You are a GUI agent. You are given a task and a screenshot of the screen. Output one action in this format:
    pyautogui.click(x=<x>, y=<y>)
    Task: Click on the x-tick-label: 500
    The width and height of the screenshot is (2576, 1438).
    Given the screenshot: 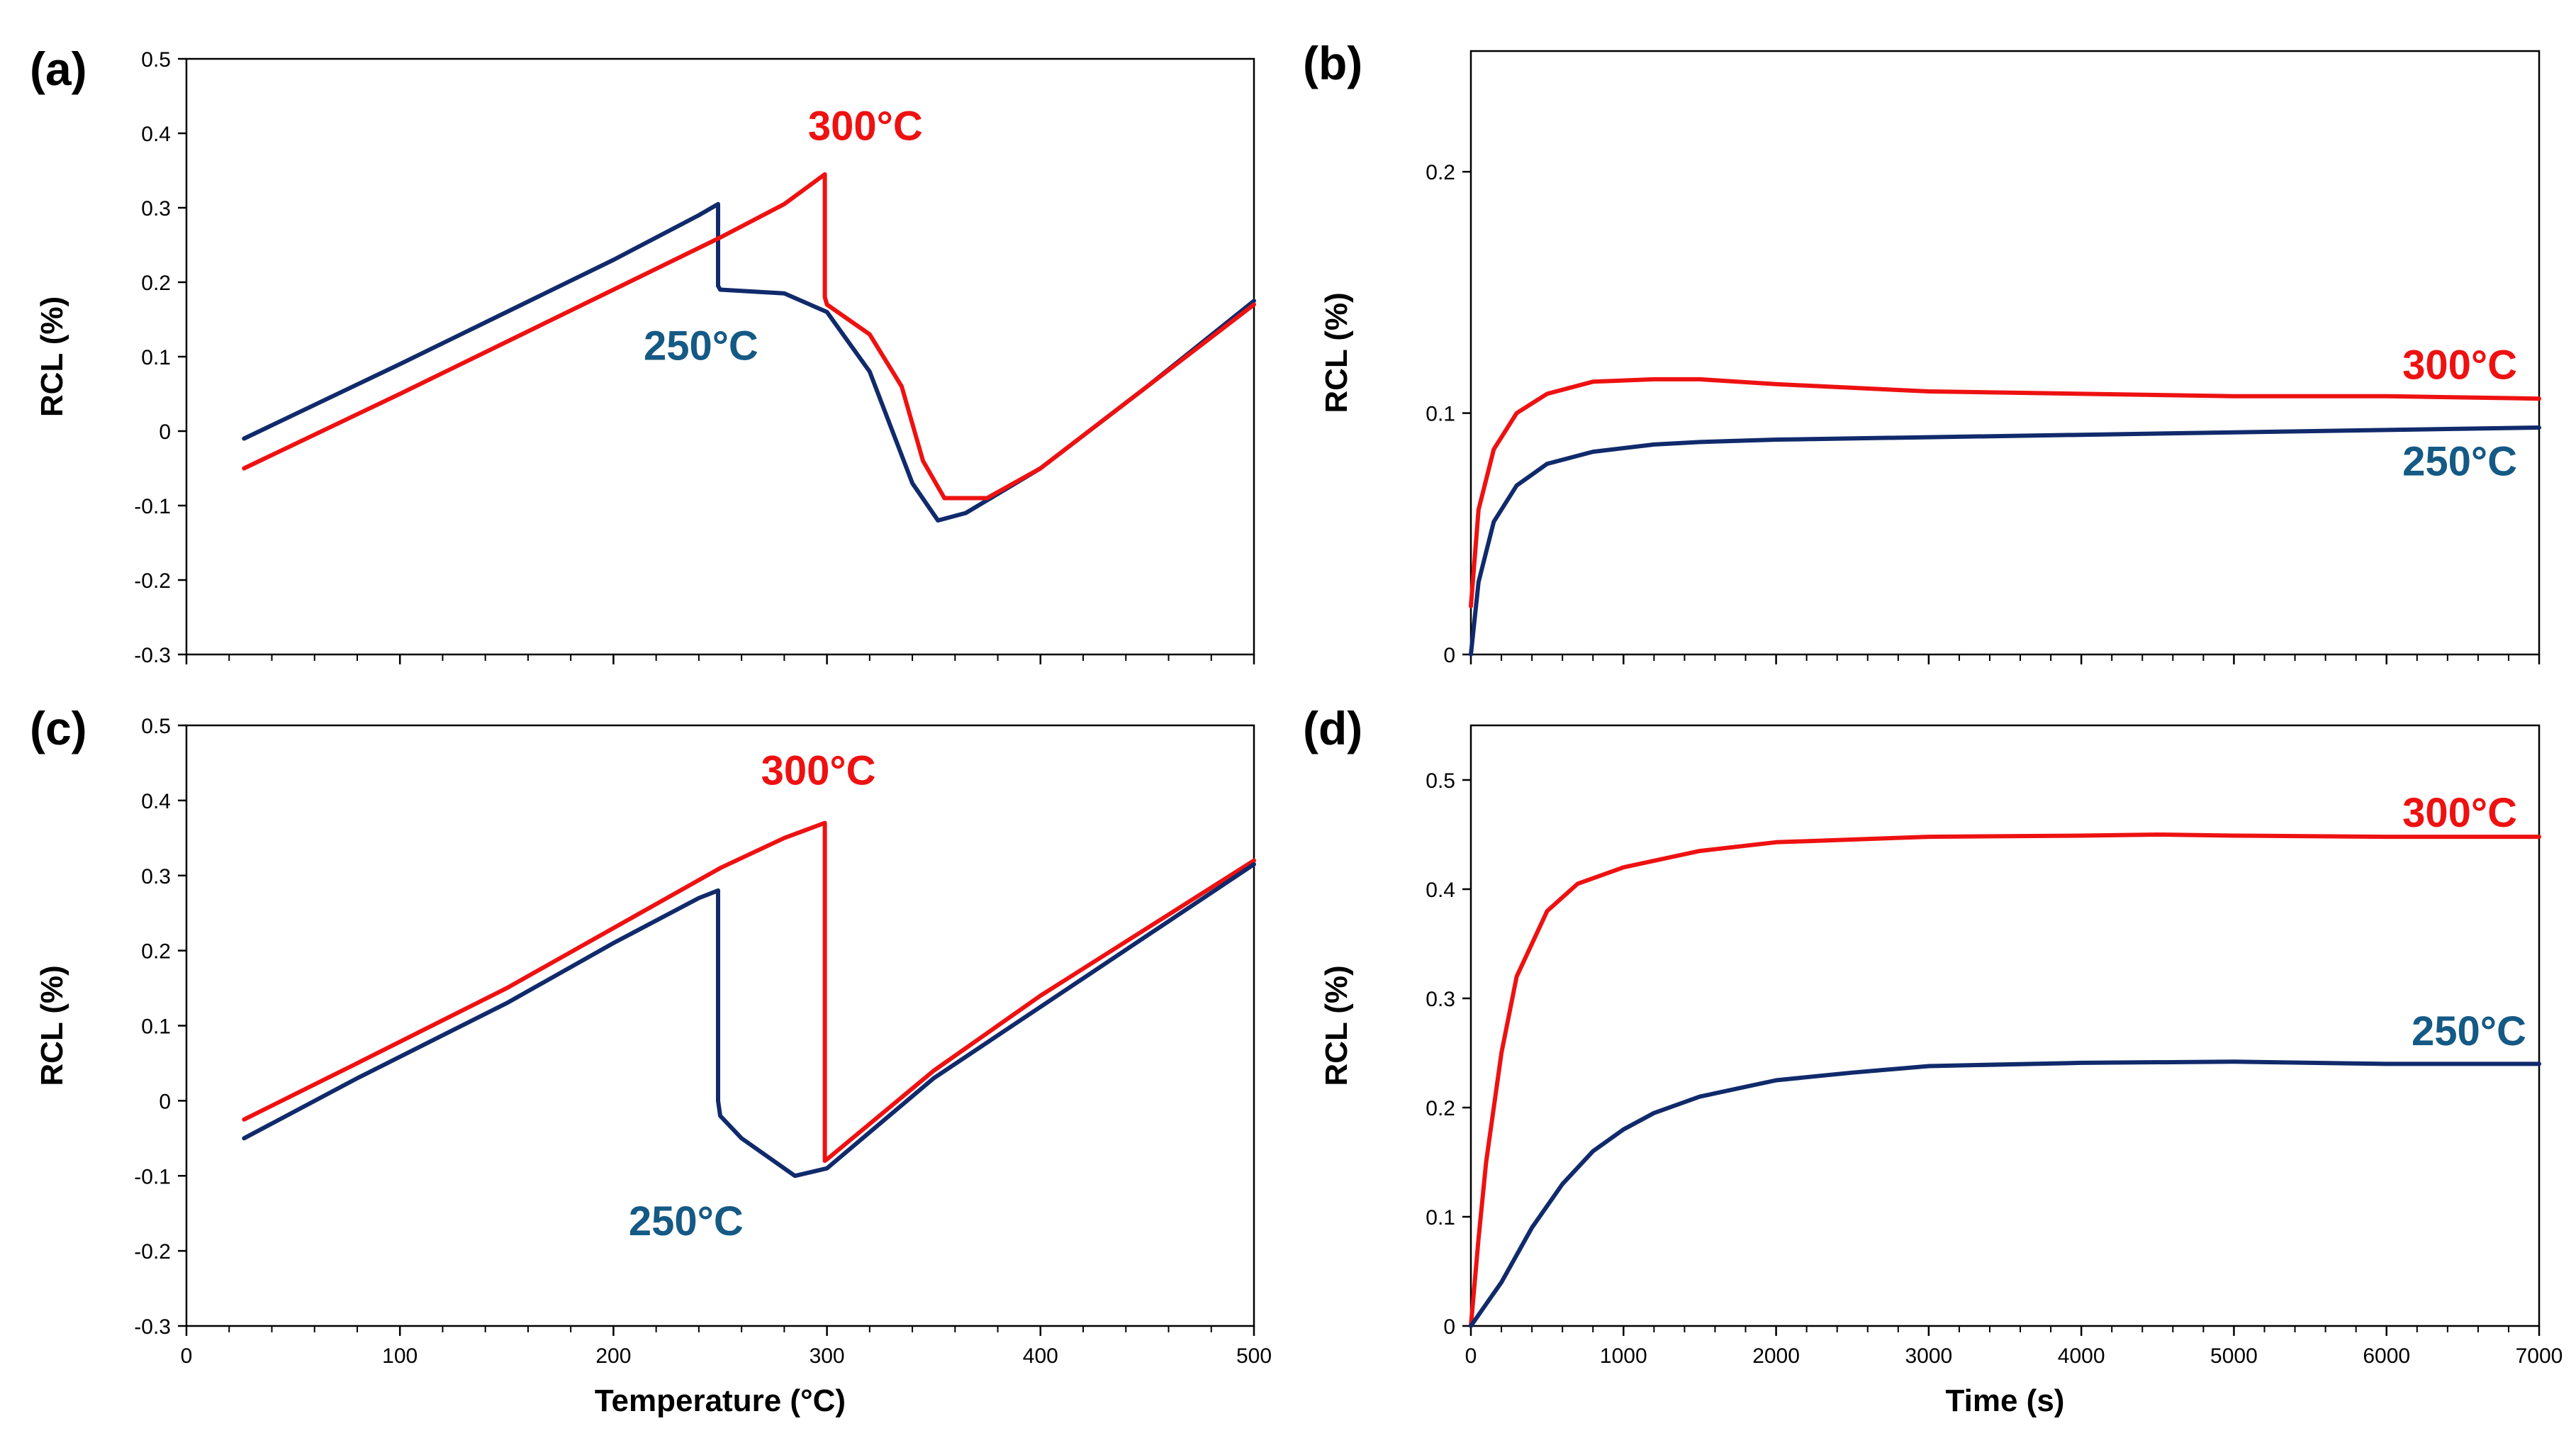 What is the action you would take?
    pyautogui.click(x=1254, y=1356)
    